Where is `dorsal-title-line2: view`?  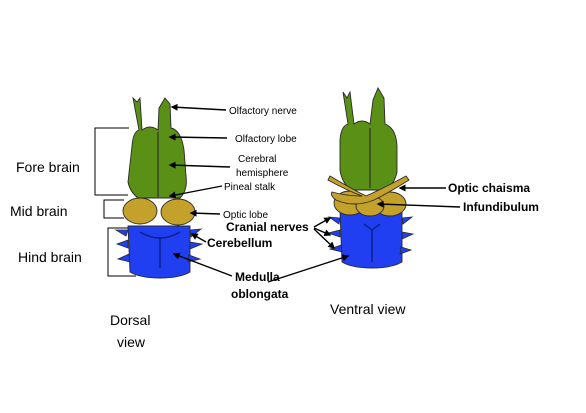 dorsal-title-line2: view is located at coordinates (131, 342).